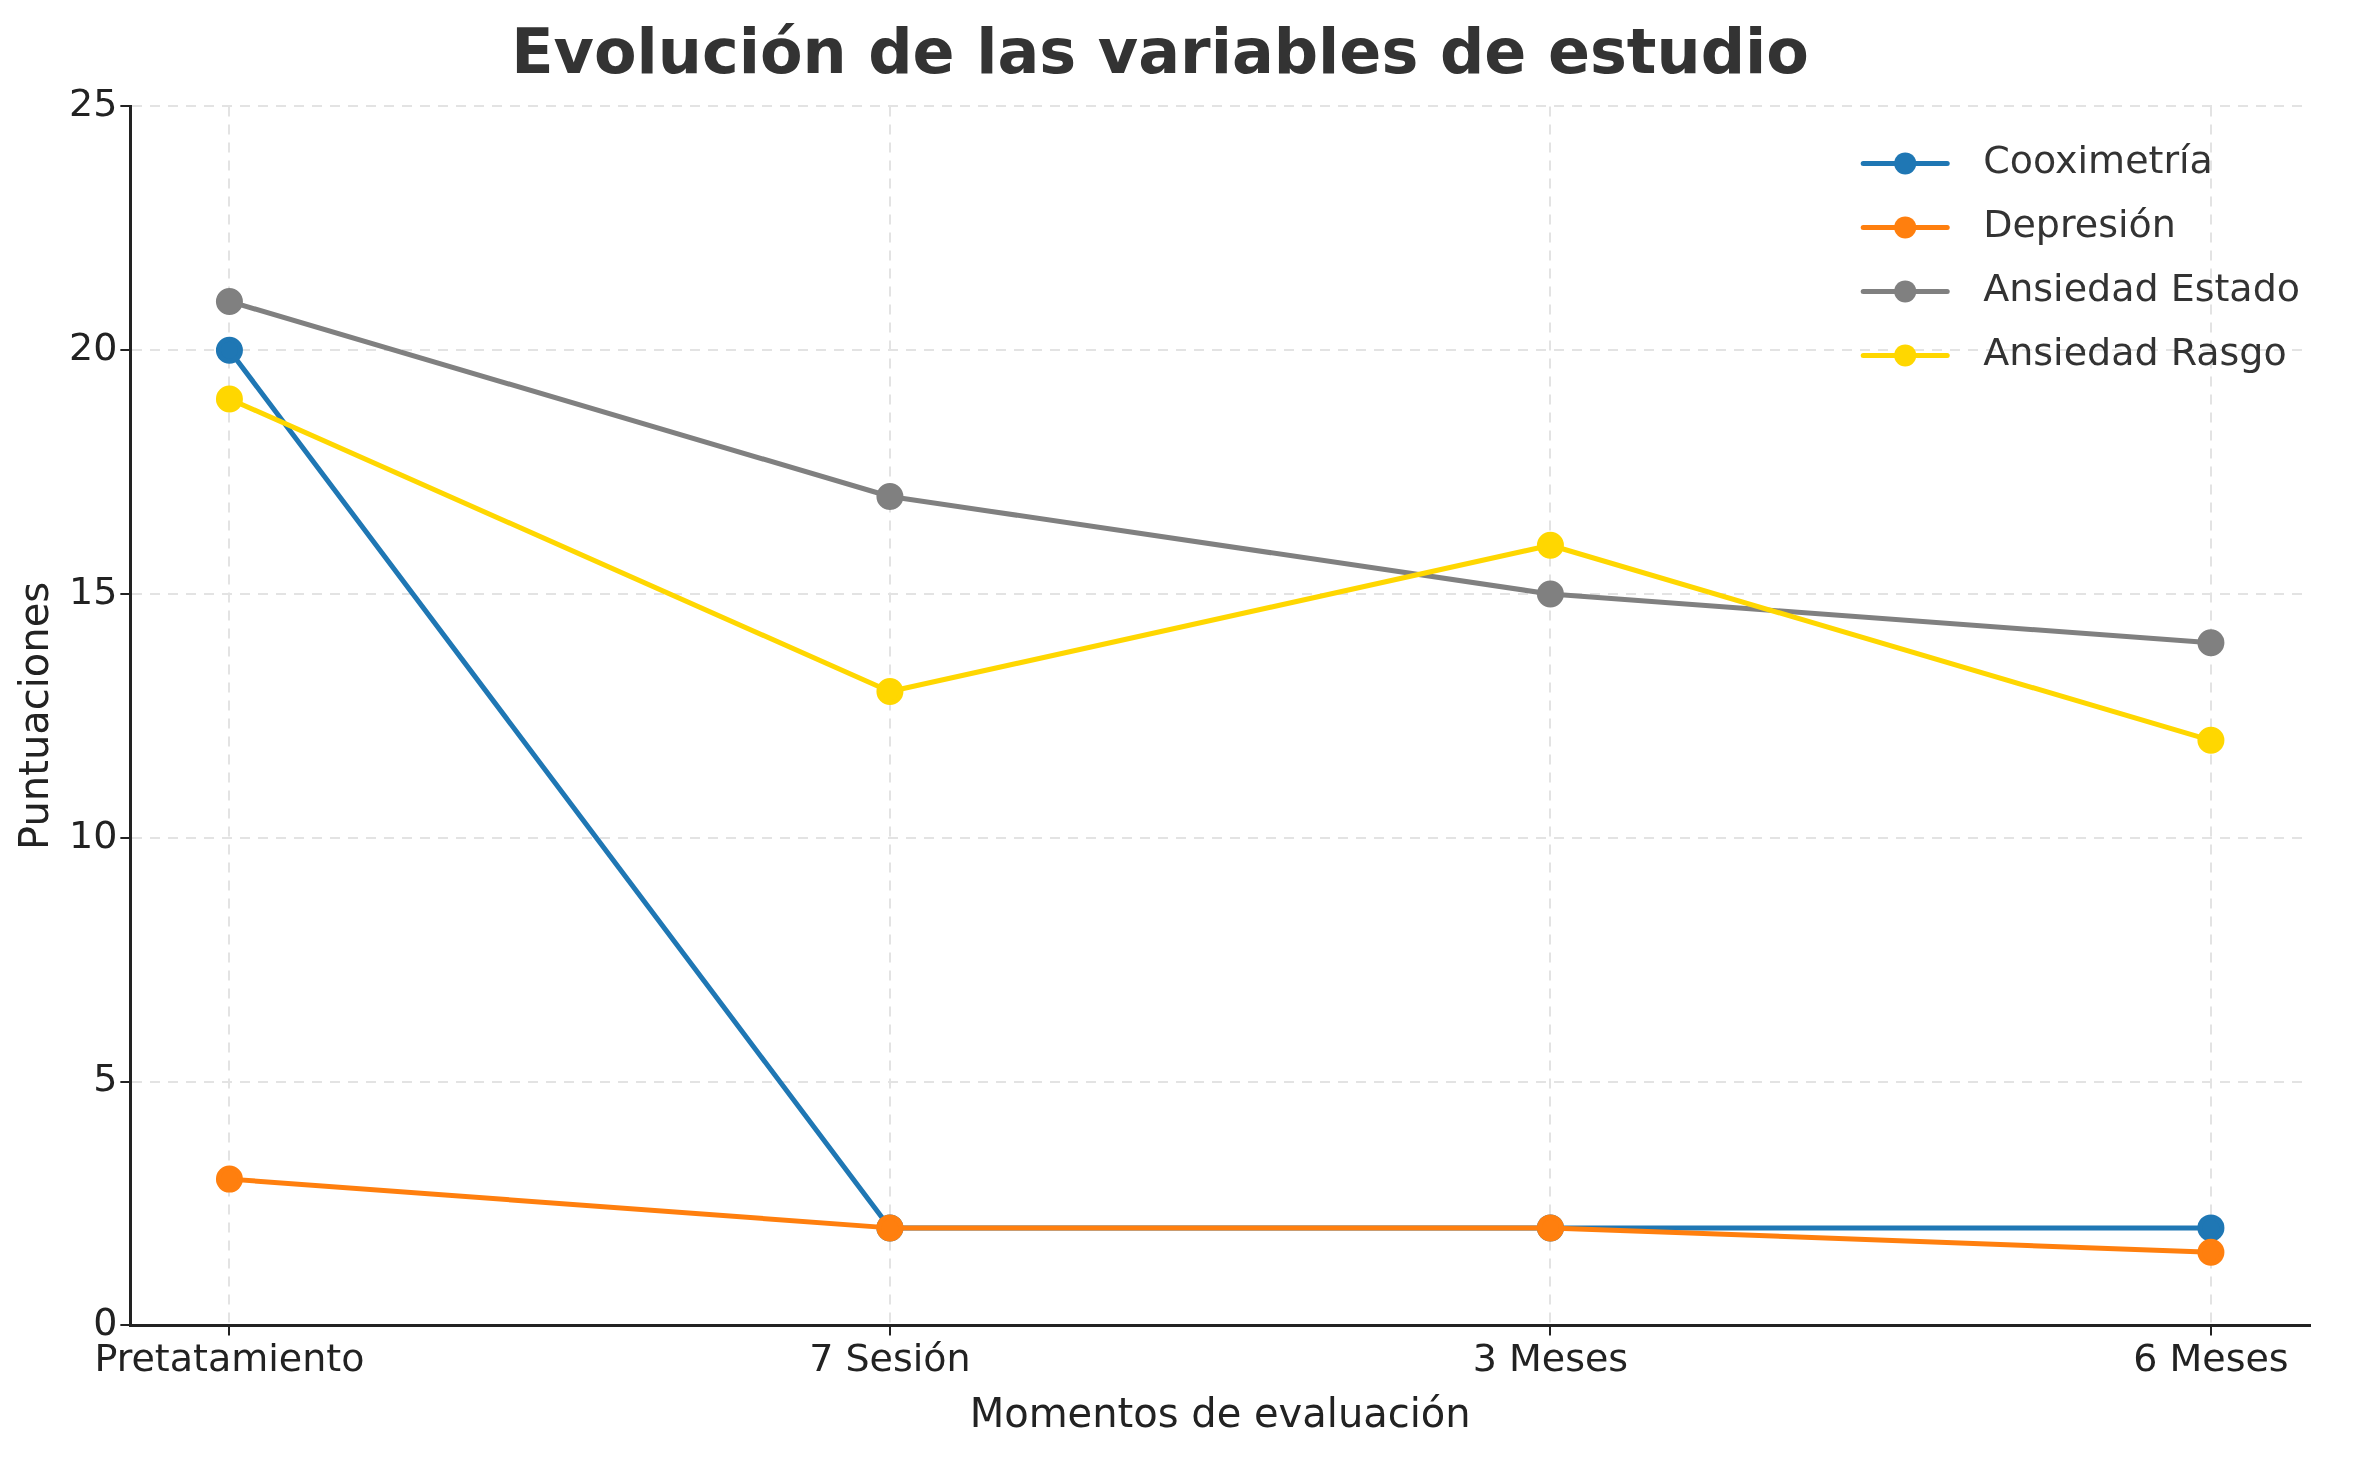 The height and width of the screenshot is (1466, 2355). I want to click on legend-label: Ansiedad Rasgo, so click(2135, 352).